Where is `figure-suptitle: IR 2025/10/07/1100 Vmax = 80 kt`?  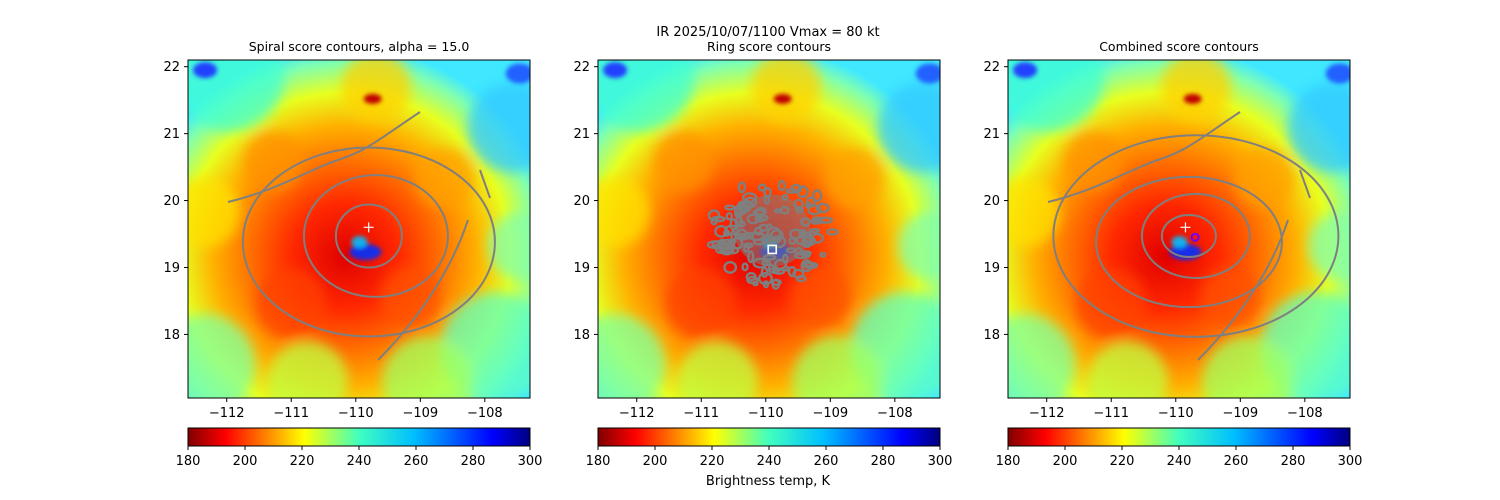
figure-suptitle: IR 2025/10/07/1100 Vmax = 80 kt is located at coordinates (767, 32).